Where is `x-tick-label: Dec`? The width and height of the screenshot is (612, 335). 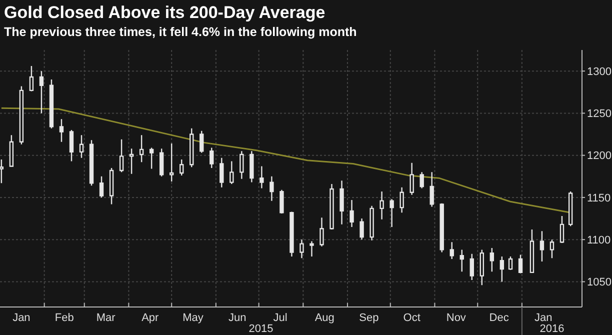
x-tick-label: Dec is located at coordinates (499, 318).